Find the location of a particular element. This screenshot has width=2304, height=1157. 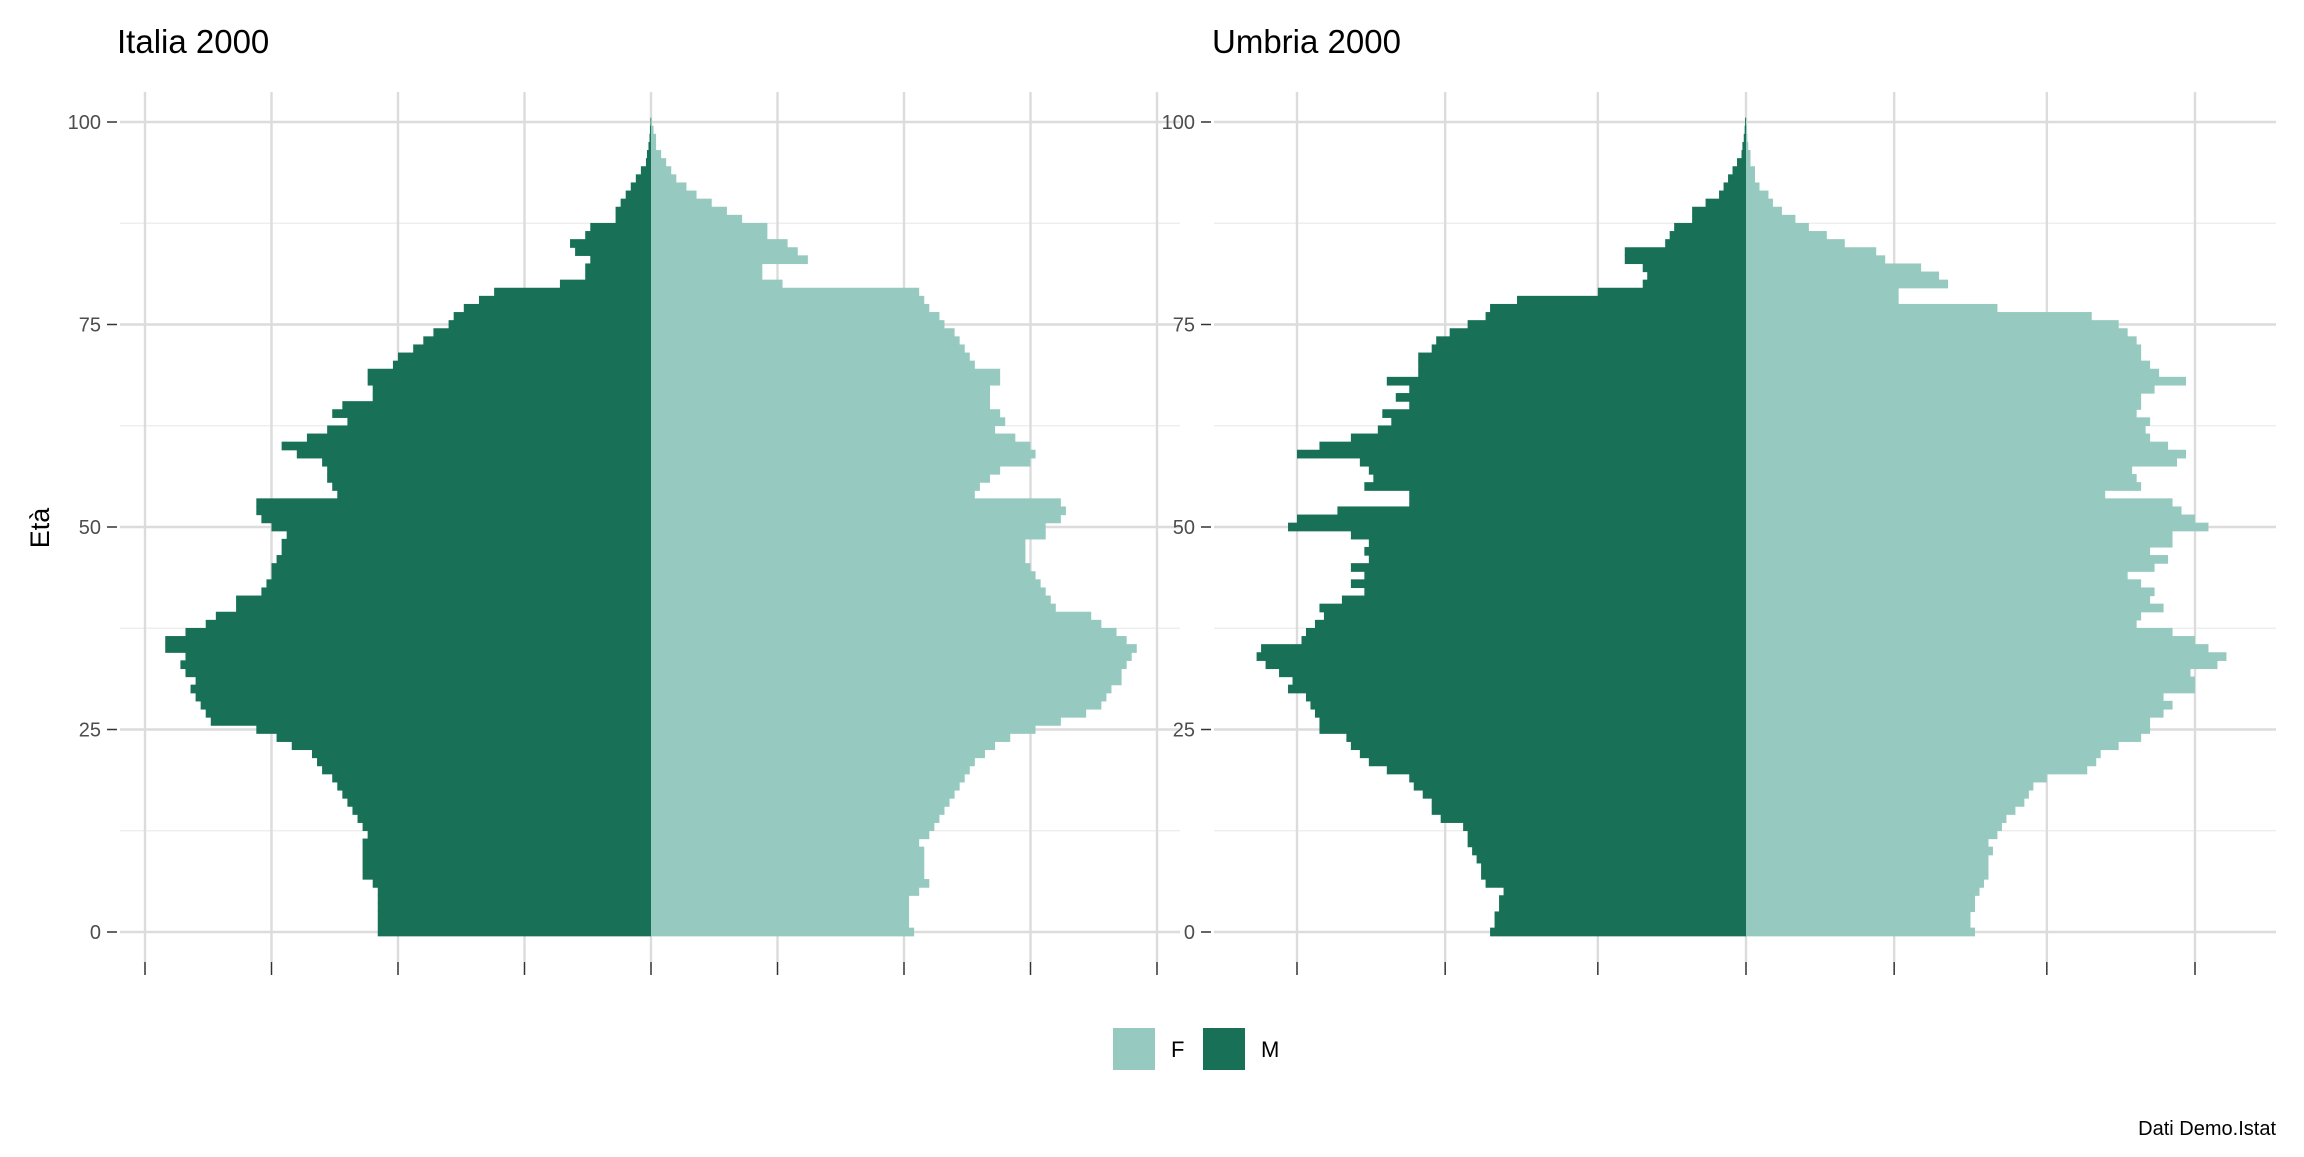

panel-title: Umbria 2000 is located at coordinates (1306, 41).